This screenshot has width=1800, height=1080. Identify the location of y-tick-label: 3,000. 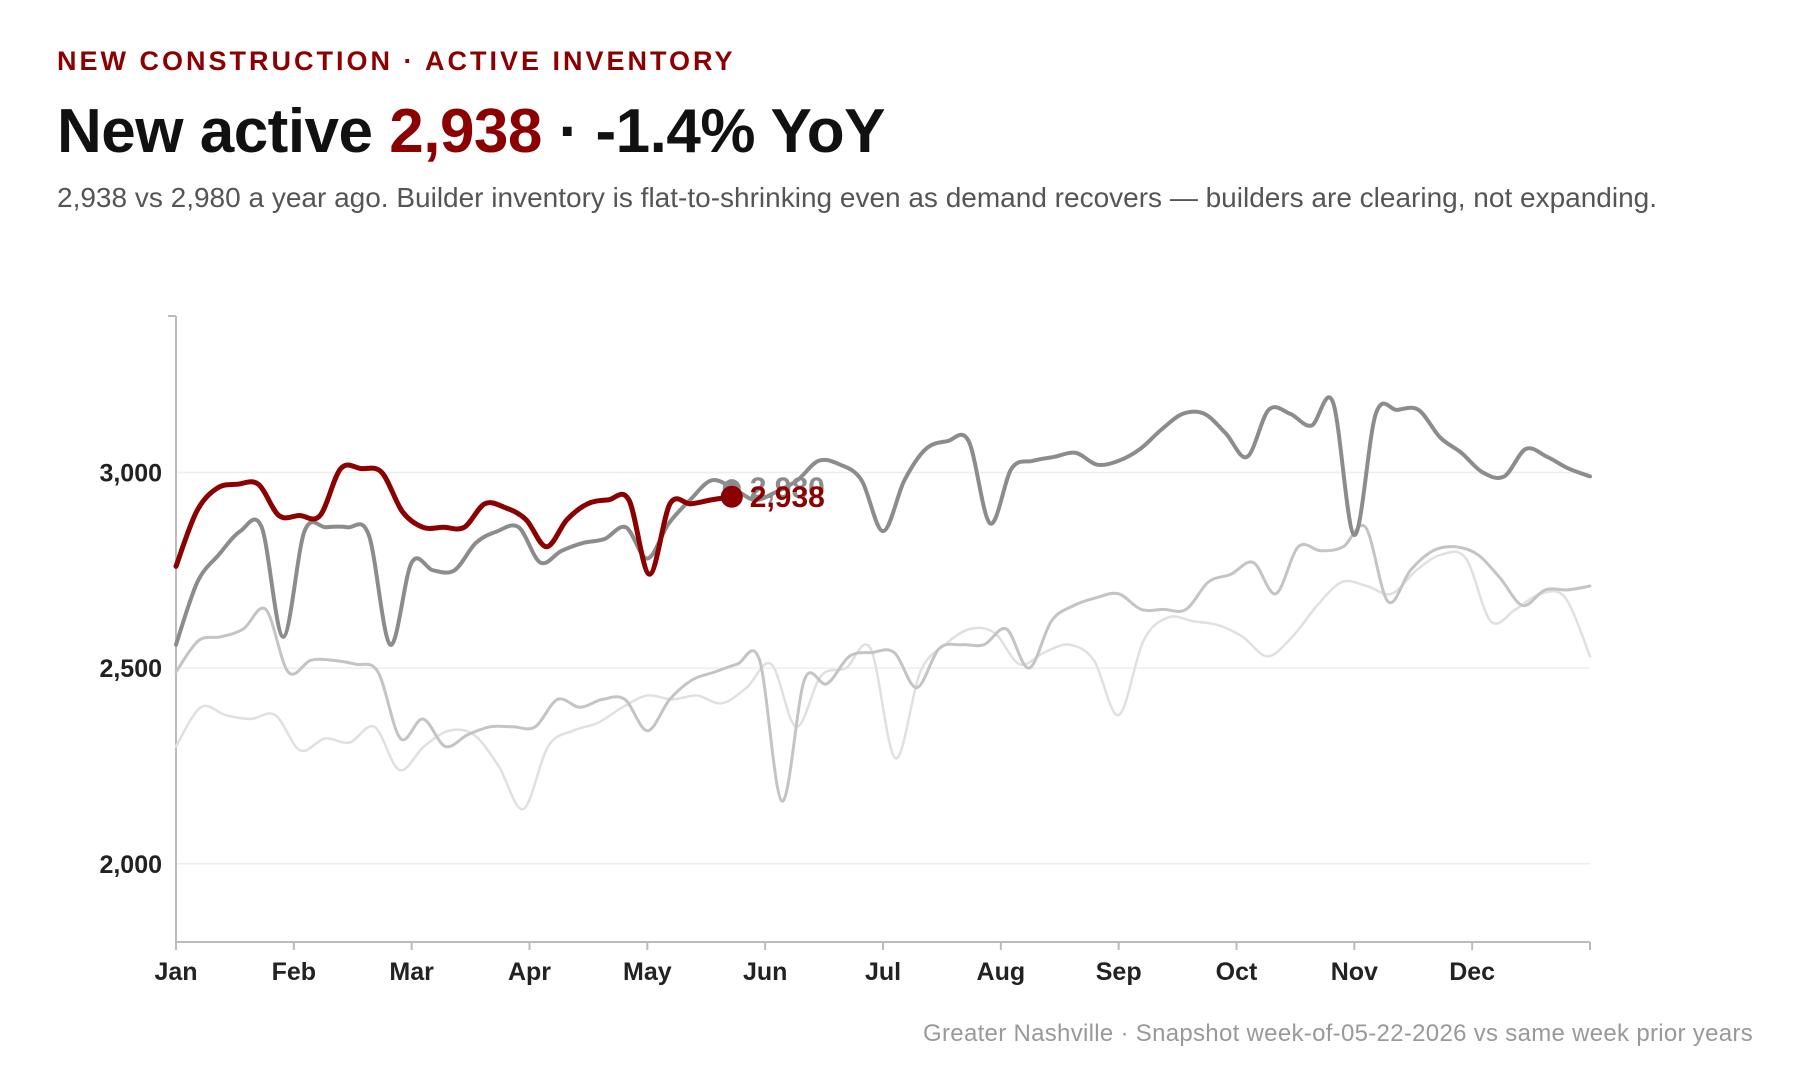
(130, 474).